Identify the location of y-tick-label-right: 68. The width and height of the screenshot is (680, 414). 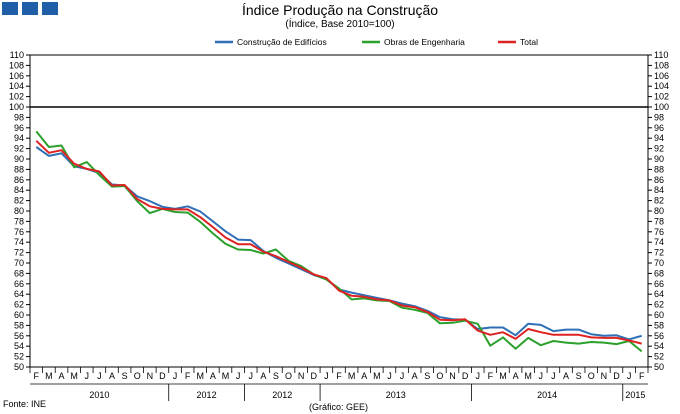
(659, 273).